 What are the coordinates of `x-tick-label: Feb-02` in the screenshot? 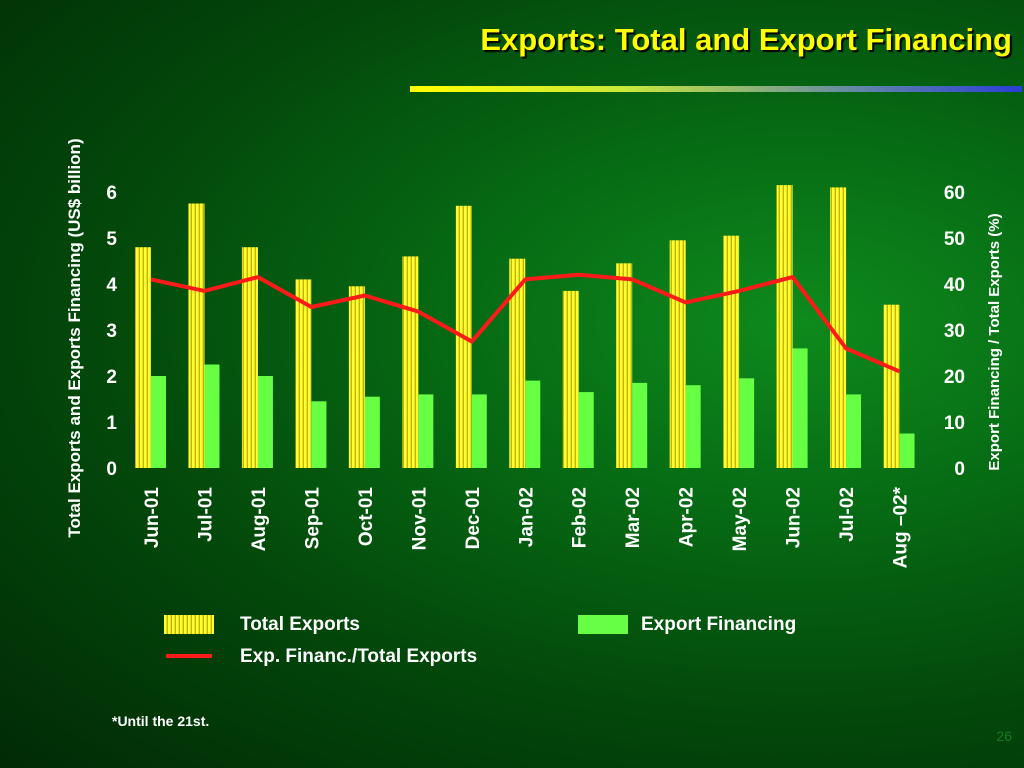 It's located at (580, 517).